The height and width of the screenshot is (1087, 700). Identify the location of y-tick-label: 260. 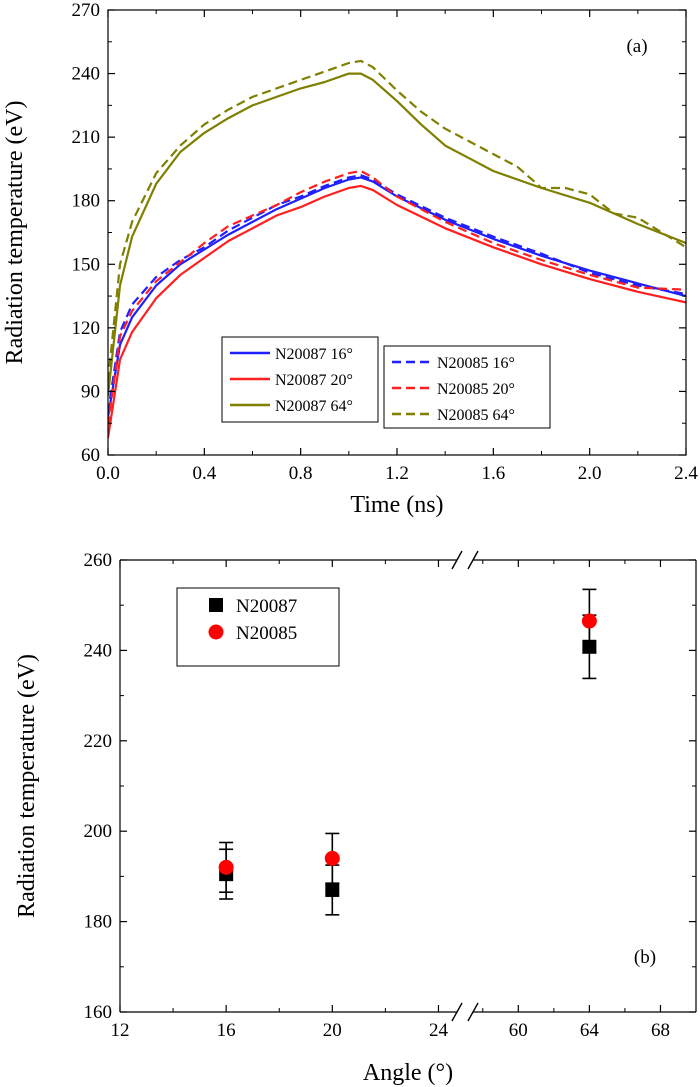
(98, 560).